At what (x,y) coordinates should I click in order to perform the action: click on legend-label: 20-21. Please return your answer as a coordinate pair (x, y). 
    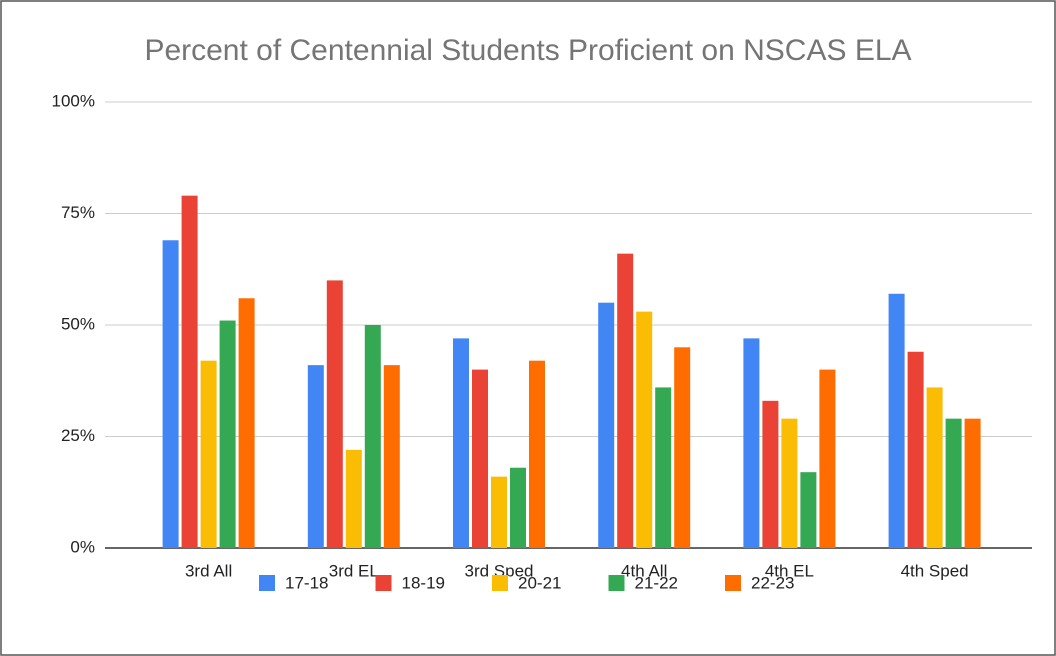
    Looking at the image, I should click on (539, 582).